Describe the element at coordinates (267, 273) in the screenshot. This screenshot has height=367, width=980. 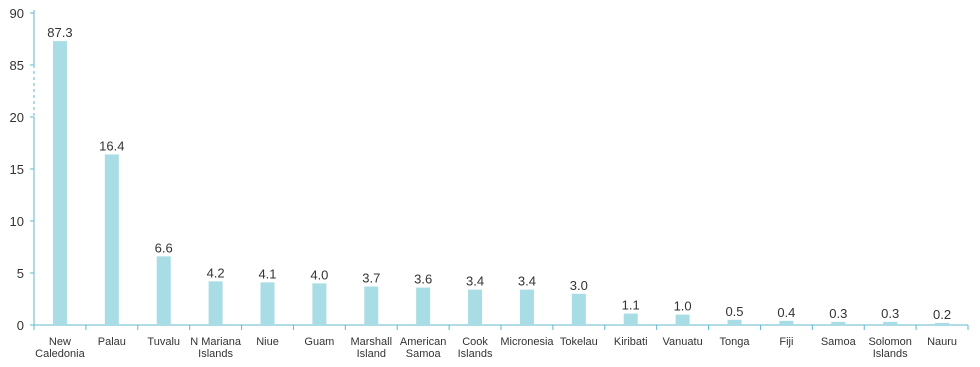
I see `data-label: 4.1` at that location.